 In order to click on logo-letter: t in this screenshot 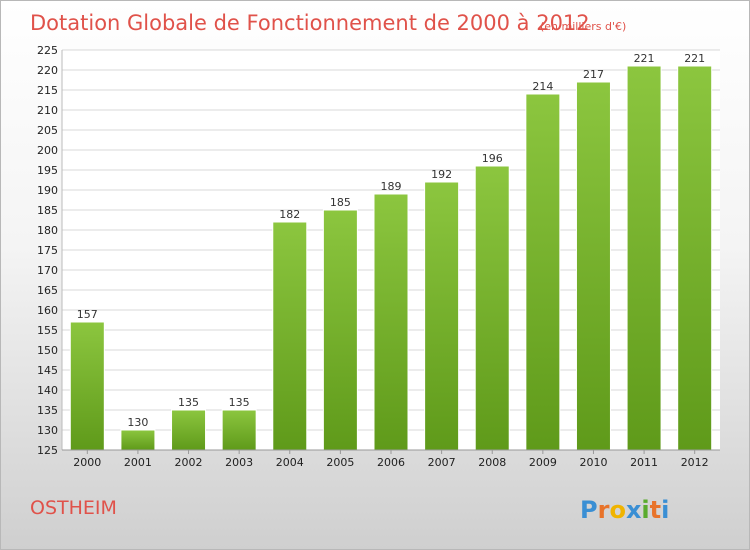, I will do `click(655, 510)`.